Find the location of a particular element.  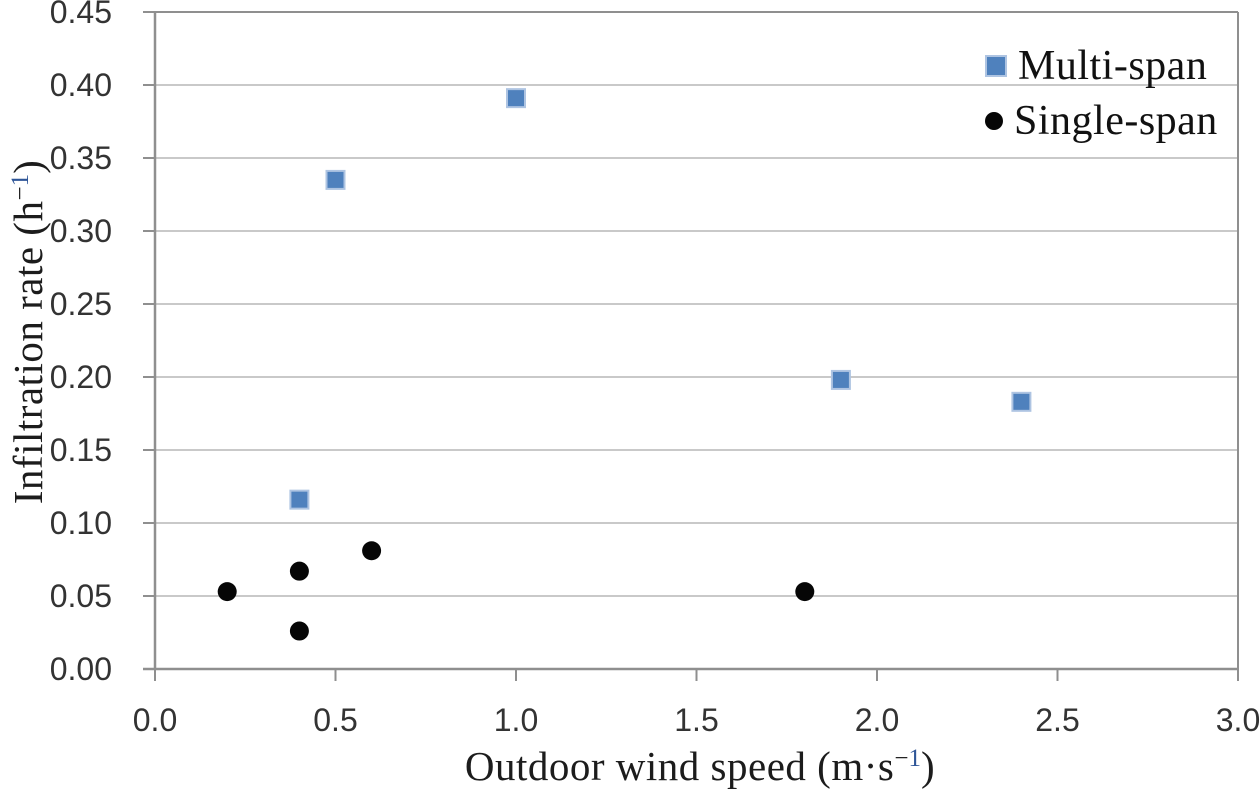

y-axis-title-text: Infiltration rate (h is located at coordinates (28, 352).